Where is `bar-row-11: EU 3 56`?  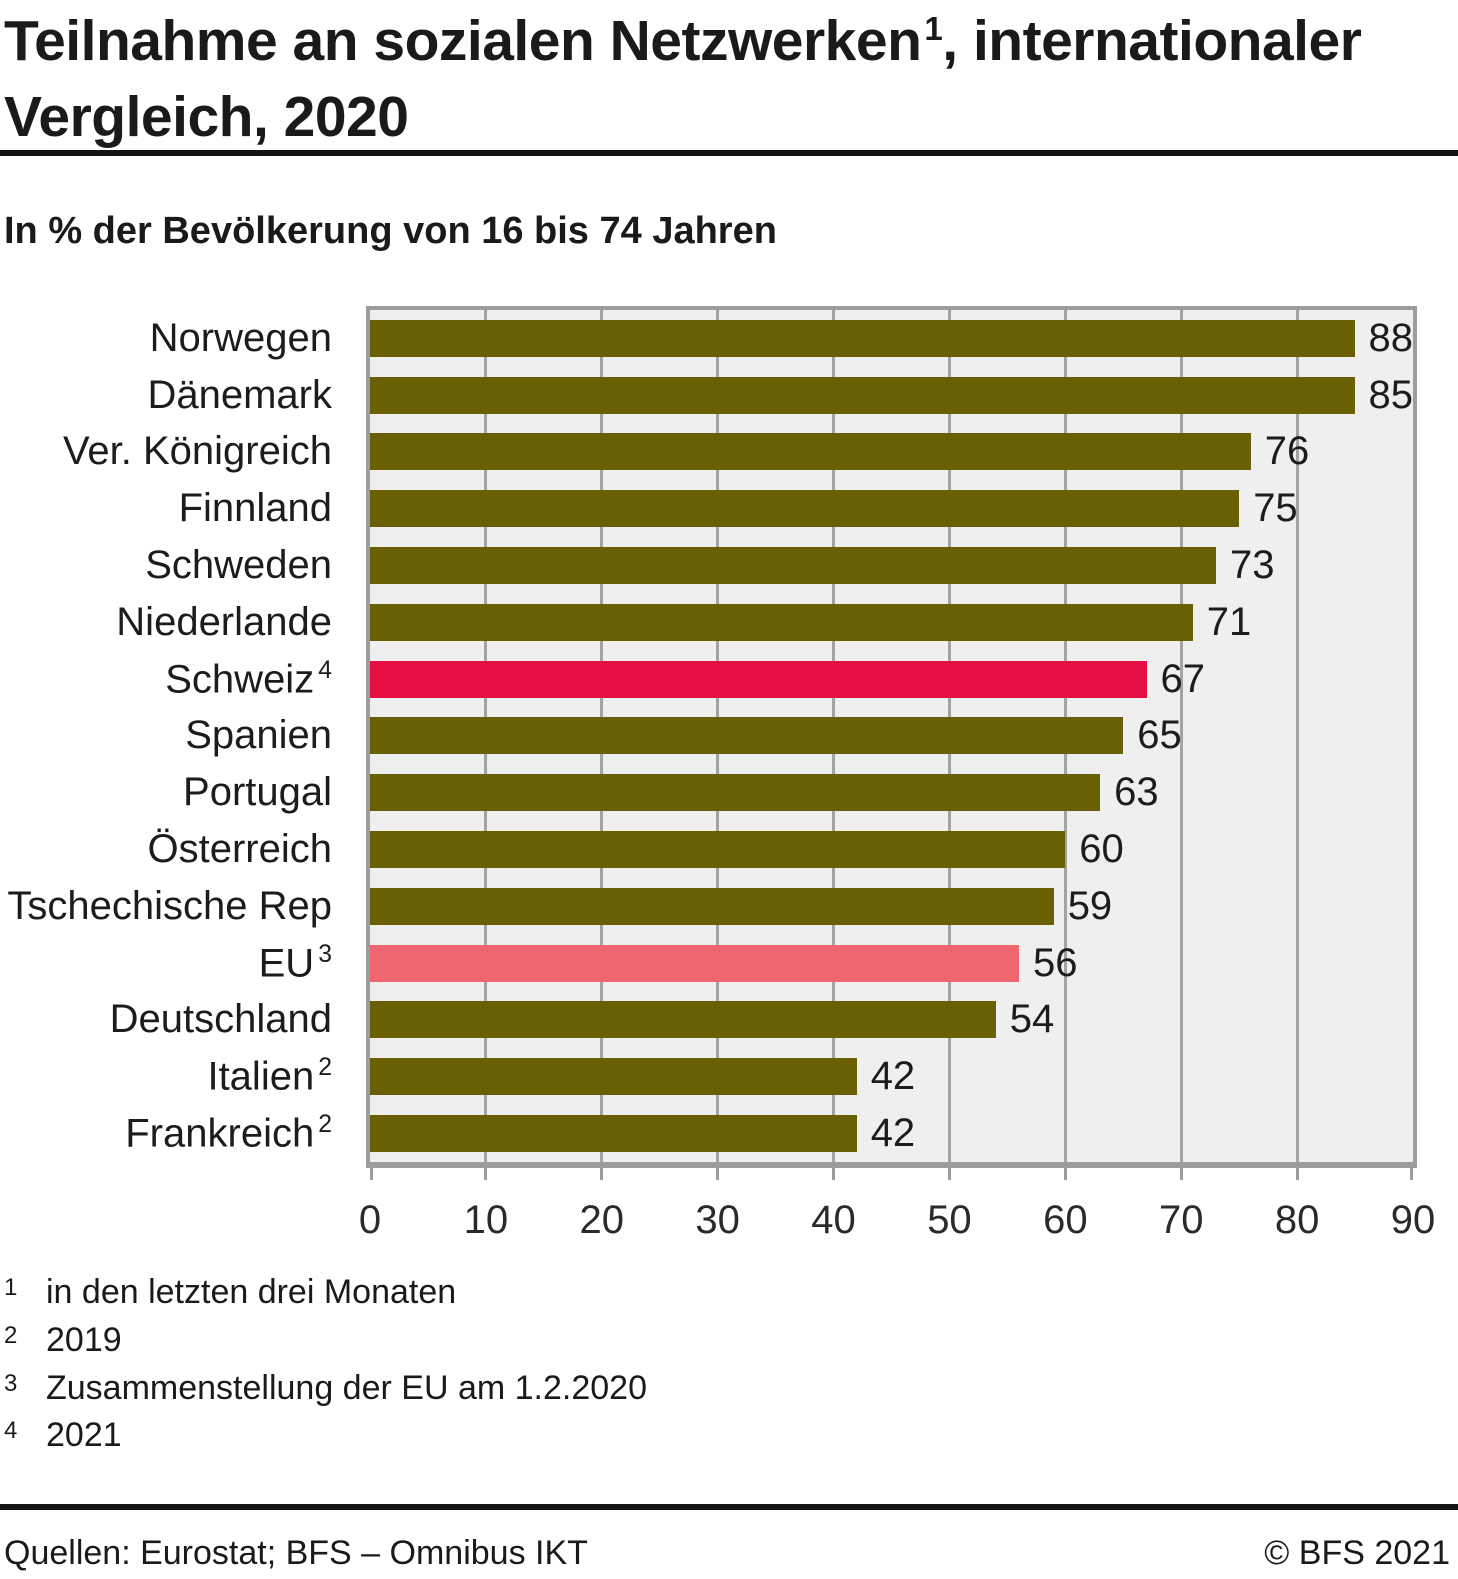
bar-row-11: EU 3 56 is located at coordinates (836, 963).